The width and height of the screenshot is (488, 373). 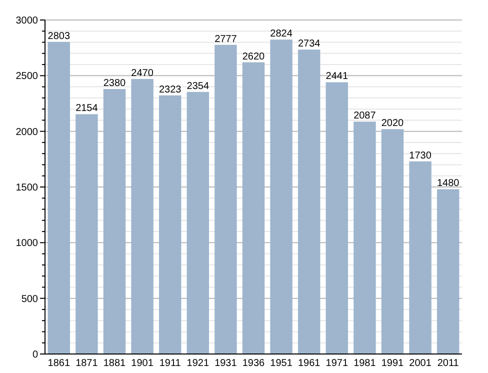 I want to click on x-tick-label: 1871, so click(x=87, y=363).